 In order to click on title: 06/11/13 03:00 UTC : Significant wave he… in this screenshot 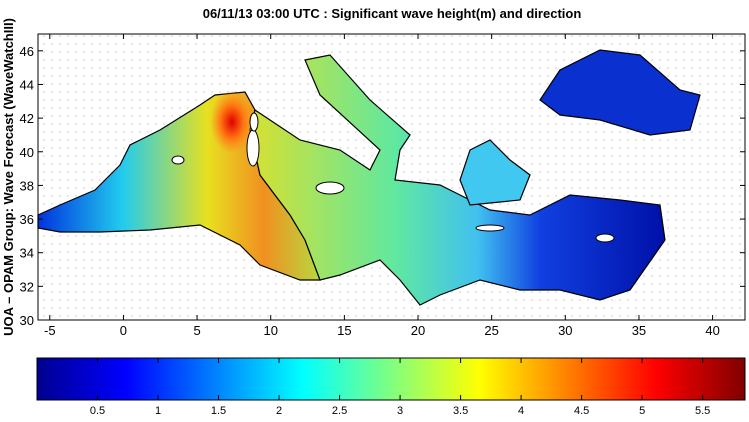, I will do `click(392, 13)`.